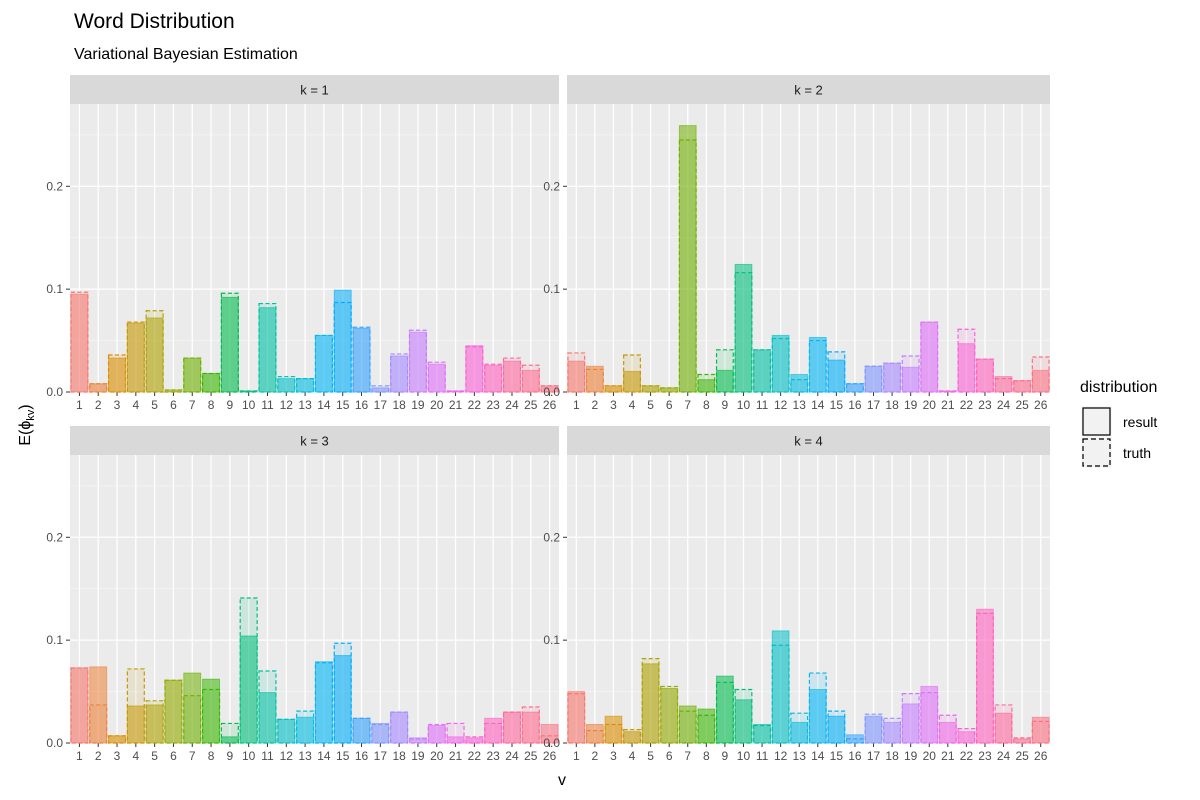 The height and width of the screenshot is (800, 1200). I want to click on y-axis-label: E(ϕkv), so click(27, 424).